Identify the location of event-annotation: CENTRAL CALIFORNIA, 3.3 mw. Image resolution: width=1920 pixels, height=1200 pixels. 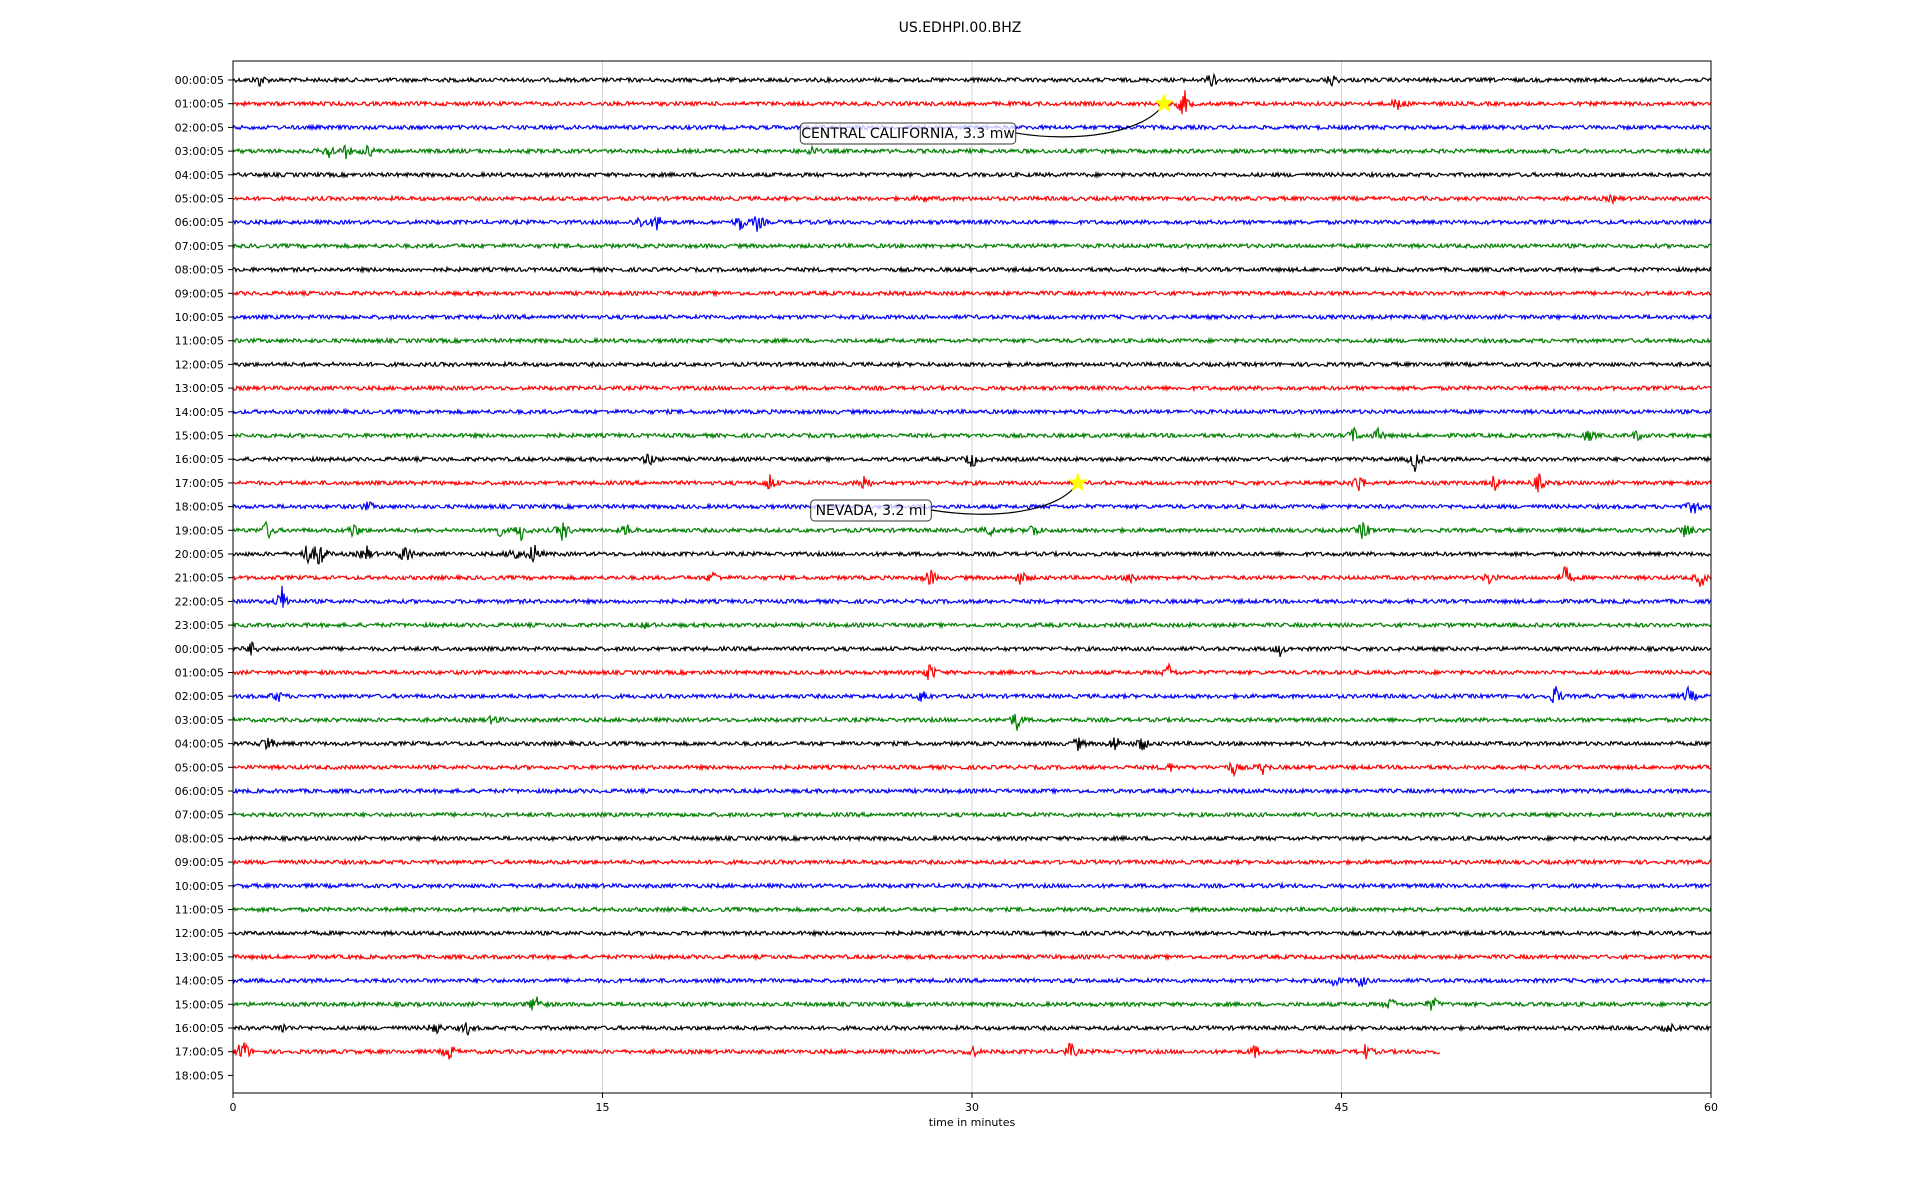
(987, 119).